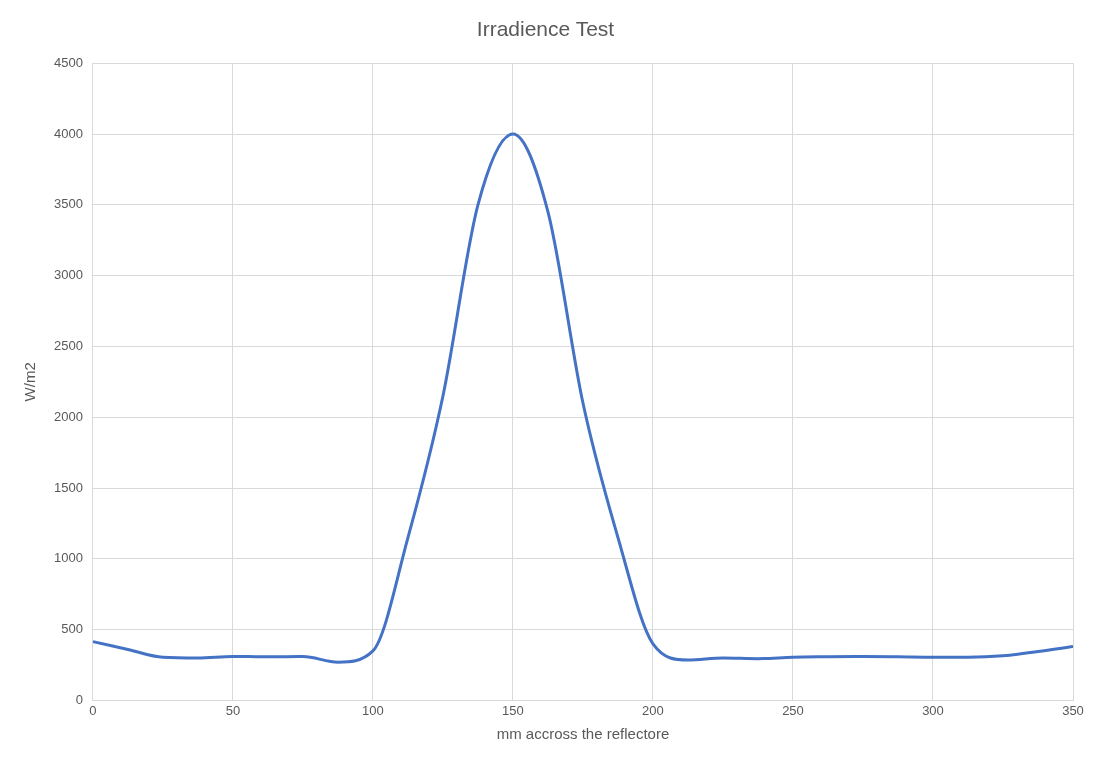 The image size is (1113, 771). Describe the element at coordinates (30, 382) in the screenshot. I see `y-axis-title: W/m2` at that location.